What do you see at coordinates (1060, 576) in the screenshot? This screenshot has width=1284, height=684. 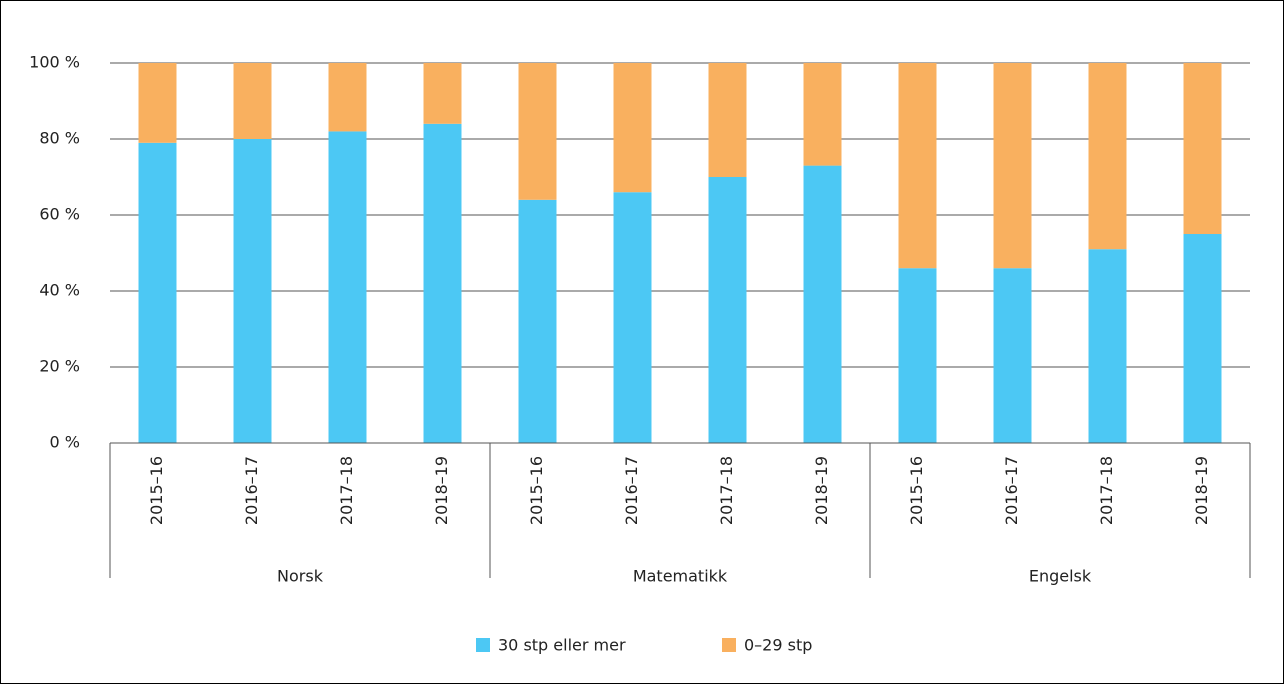 I see `group-label: Engelsk` at bounding box center [1060, 576].